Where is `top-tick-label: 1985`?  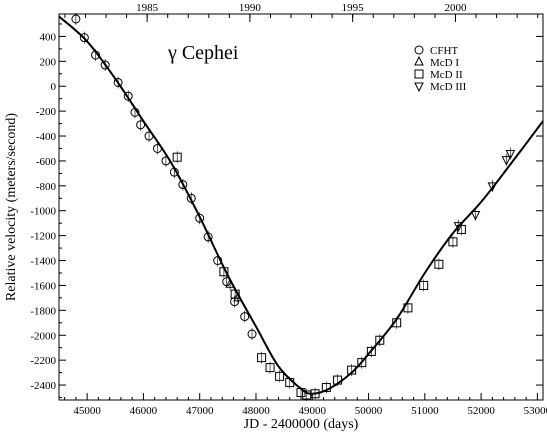 top-tick-label: 1985 is located at coordinates (147, 8).